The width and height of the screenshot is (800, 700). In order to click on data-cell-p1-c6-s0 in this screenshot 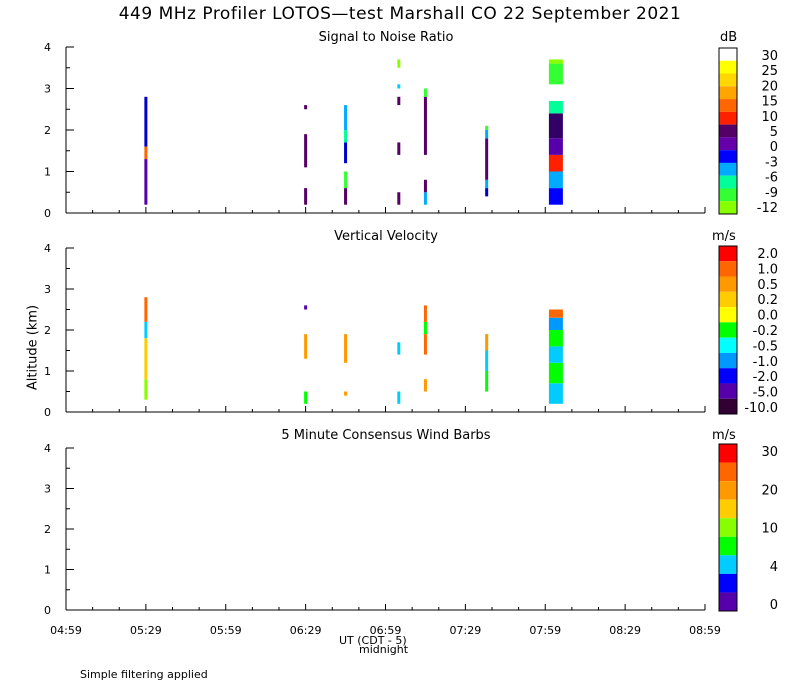, I will do `click(555, 393)`.